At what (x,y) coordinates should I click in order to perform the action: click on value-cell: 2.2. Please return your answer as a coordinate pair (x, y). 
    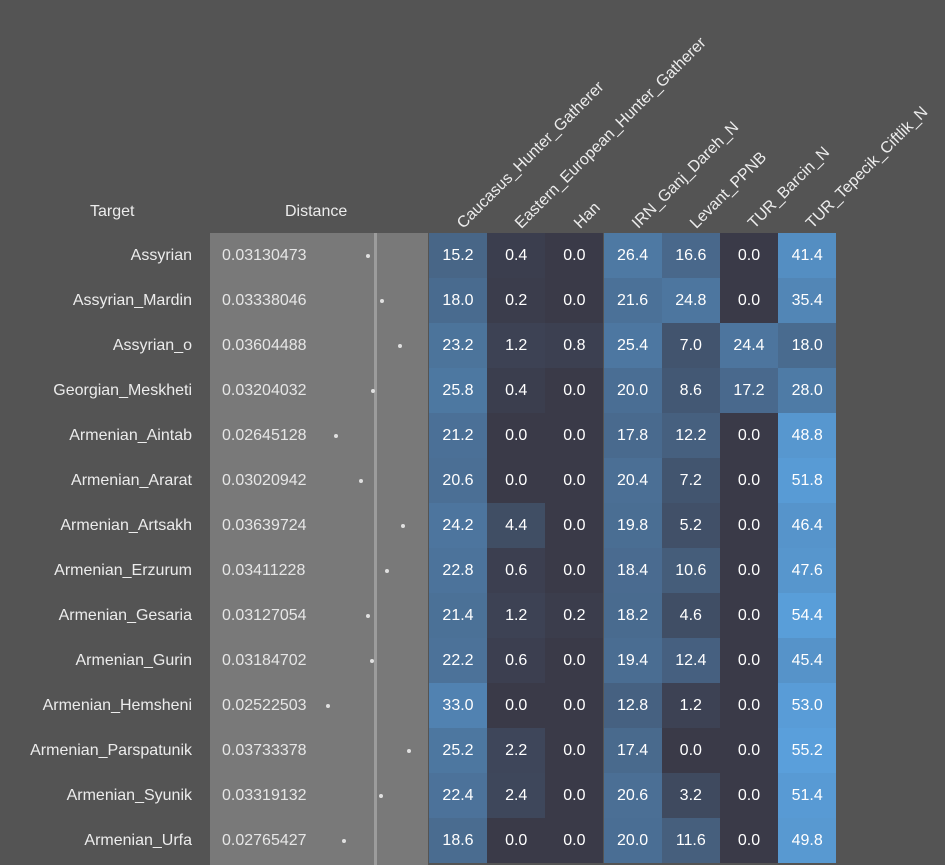
    Looking at the image, I should click on (516, 750).